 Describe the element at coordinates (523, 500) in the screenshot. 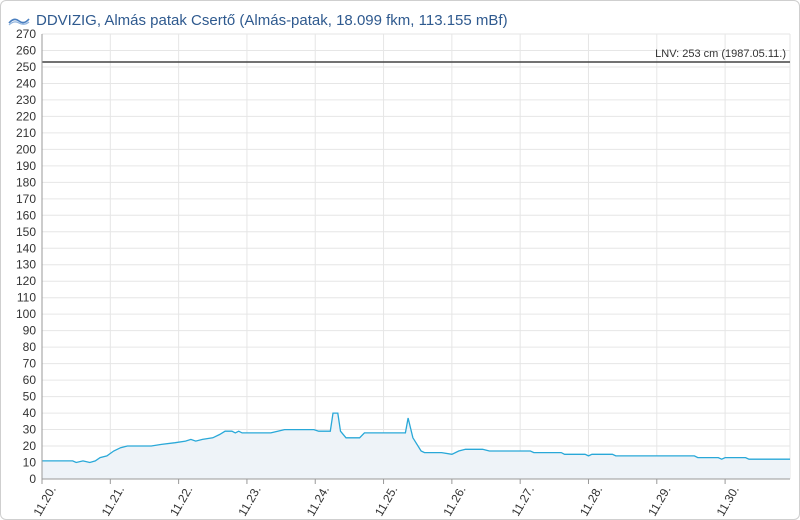

I see `x-tick-label: 11.27.` at that location.